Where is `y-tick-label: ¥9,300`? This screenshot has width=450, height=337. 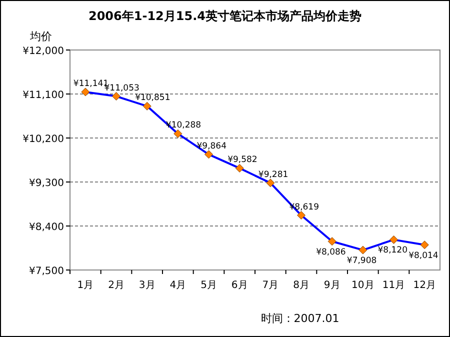 y-tick-label: ¥9,300 is located at coordinates (46, 183).